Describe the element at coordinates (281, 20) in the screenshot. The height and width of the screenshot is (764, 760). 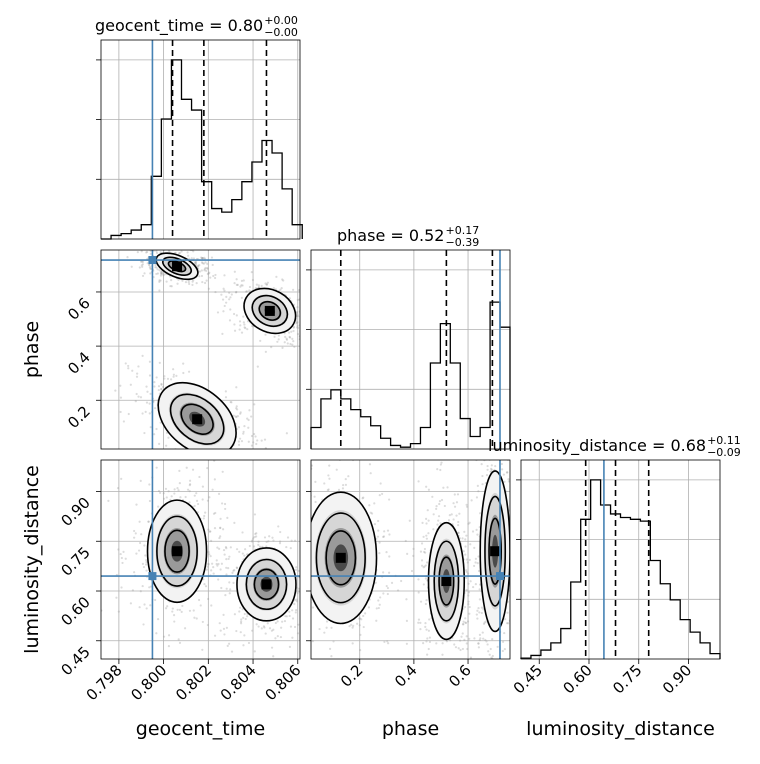
I see `title-plus-error: +0.00` at that location.